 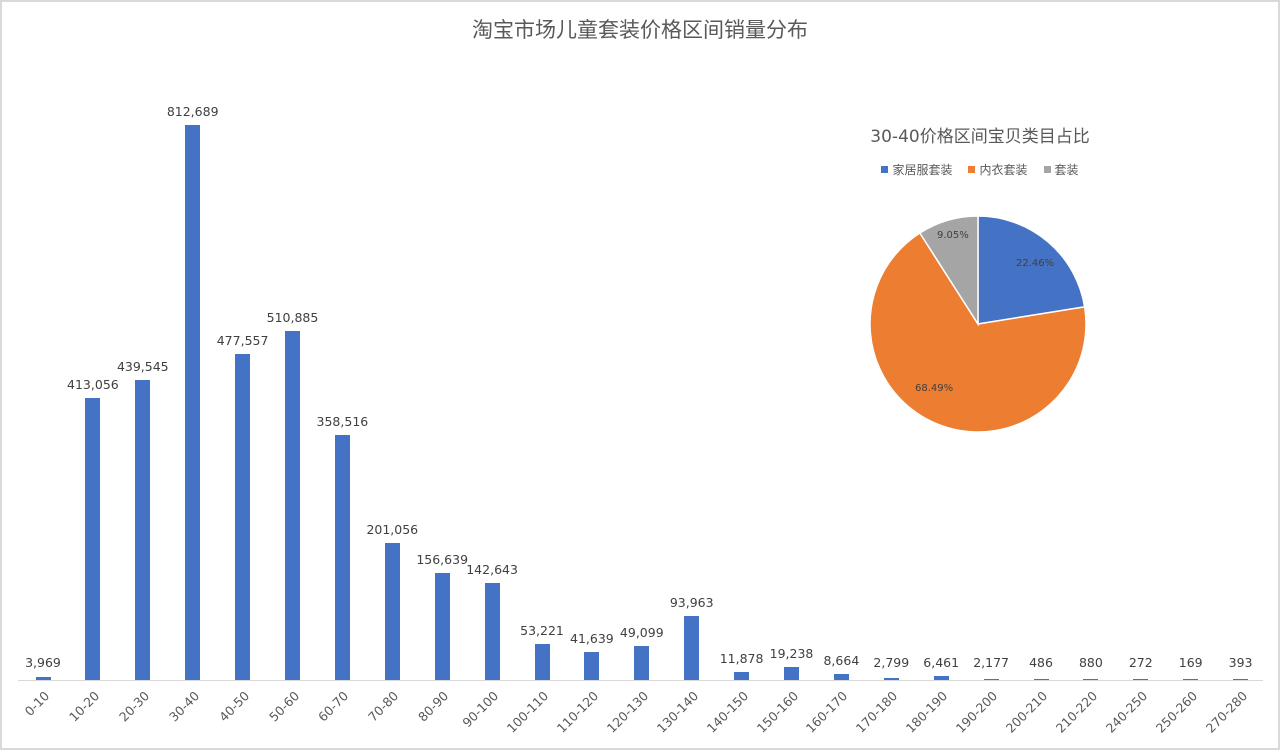 I want to click on value-label: 272, so click(x=1140, y=662).